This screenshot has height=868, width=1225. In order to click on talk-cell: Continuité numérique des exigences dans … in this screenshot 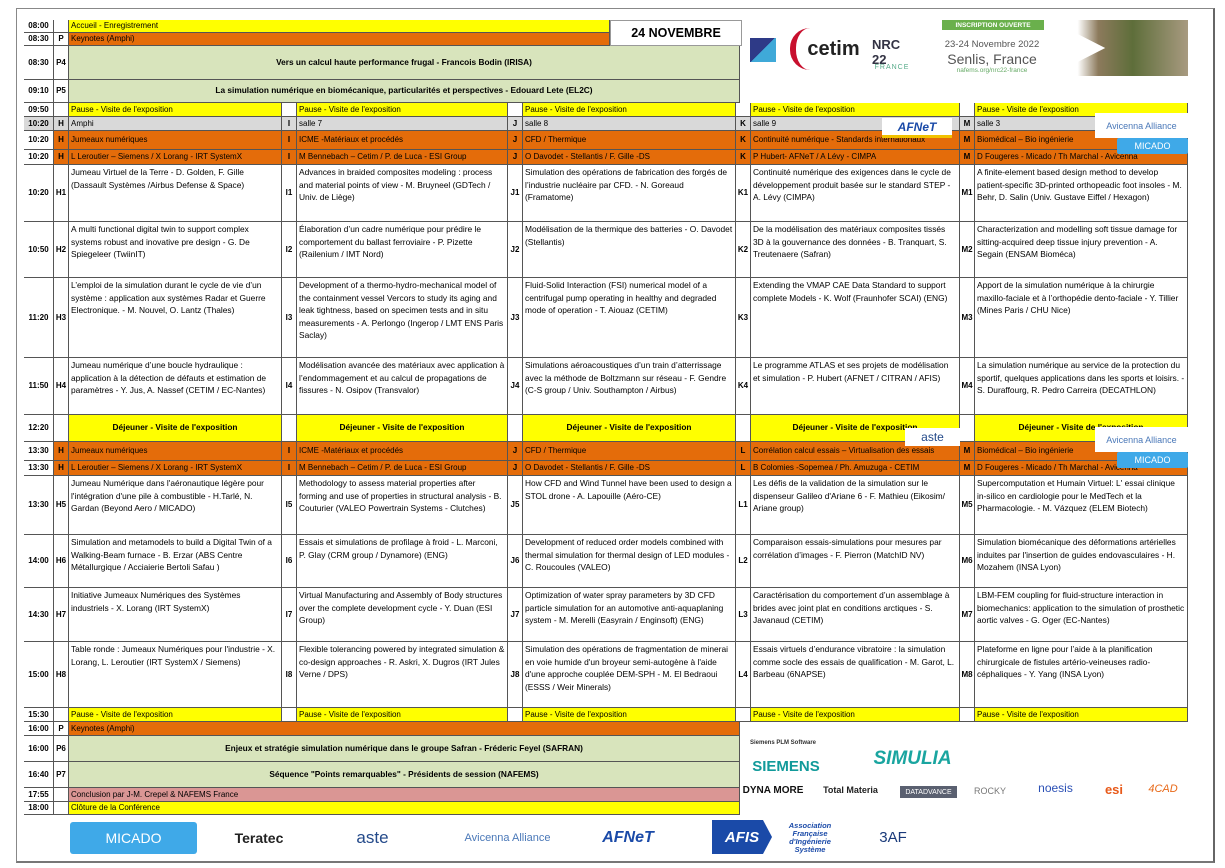, I will do `click(855, 193)`.